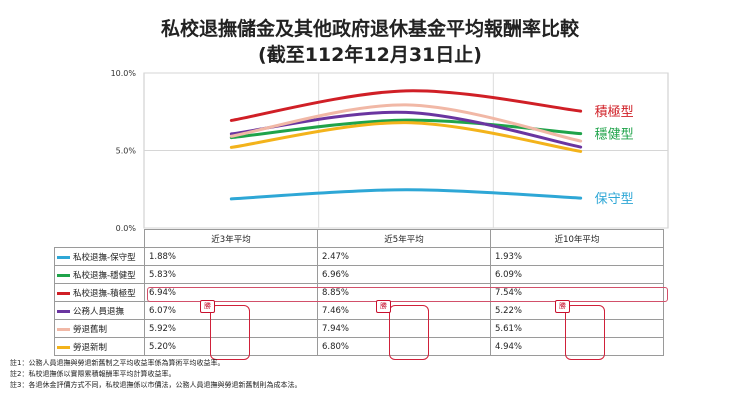 Image resolution: width=740 pixels, height=416 pixels. I want to click on series-name-cell: 勞退舊制, so click(99, 328).